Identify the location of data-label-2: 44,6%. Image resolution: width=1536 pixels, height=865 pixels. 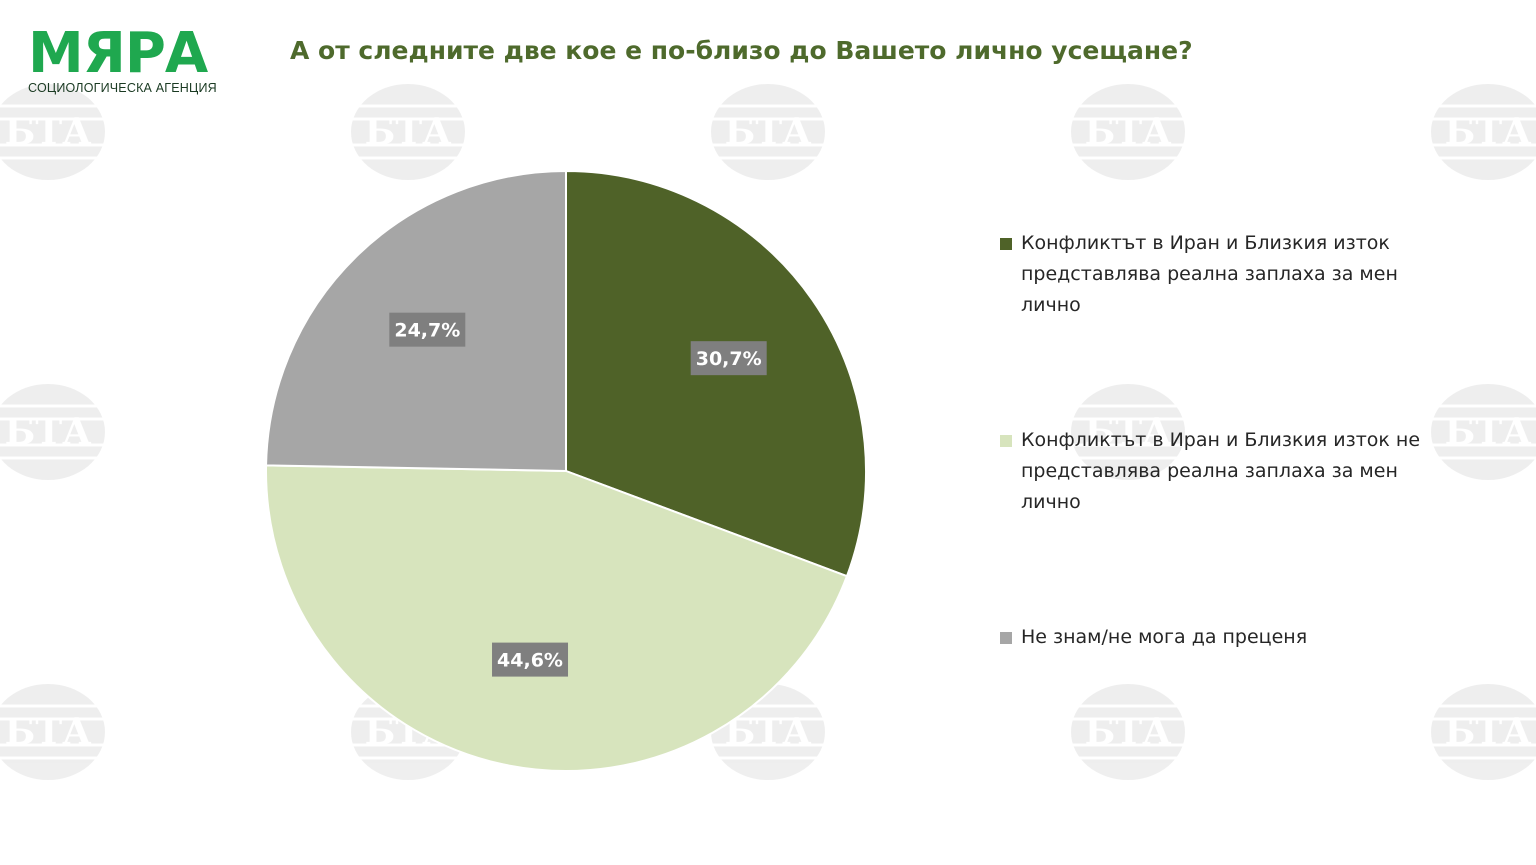
(530, 659).